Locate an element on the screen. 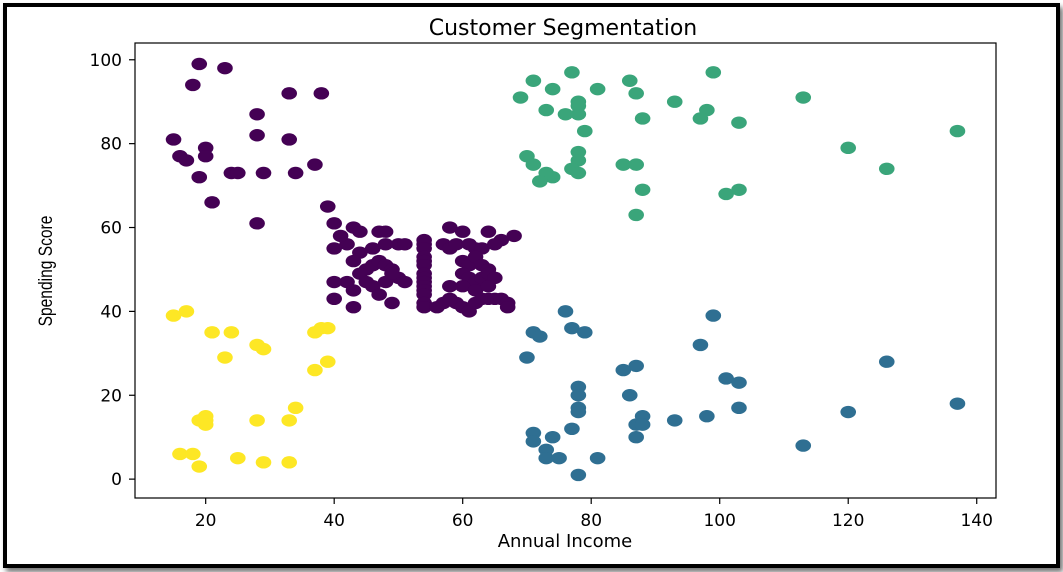 This screenshot has width=1063, height=572. x-tick-label: 60 is located at coordinates (463, 521).